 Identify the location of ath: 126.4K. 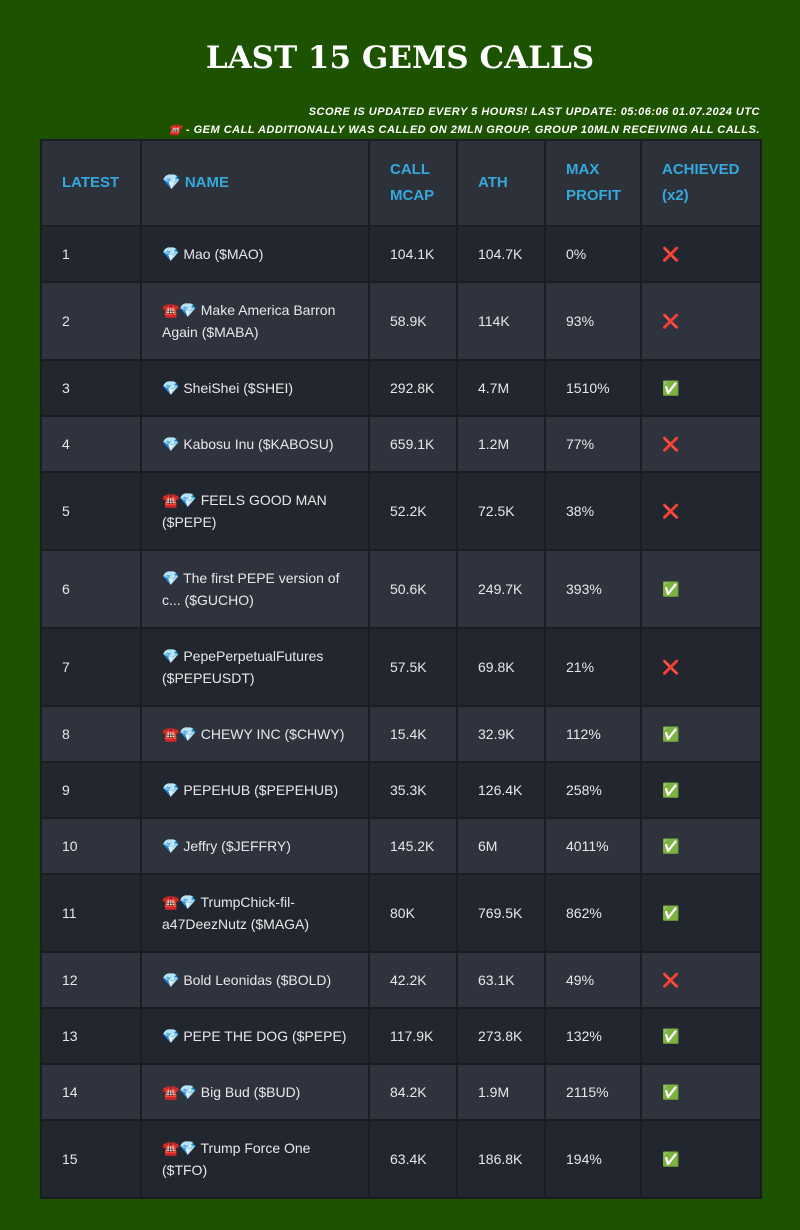
(501, 790).